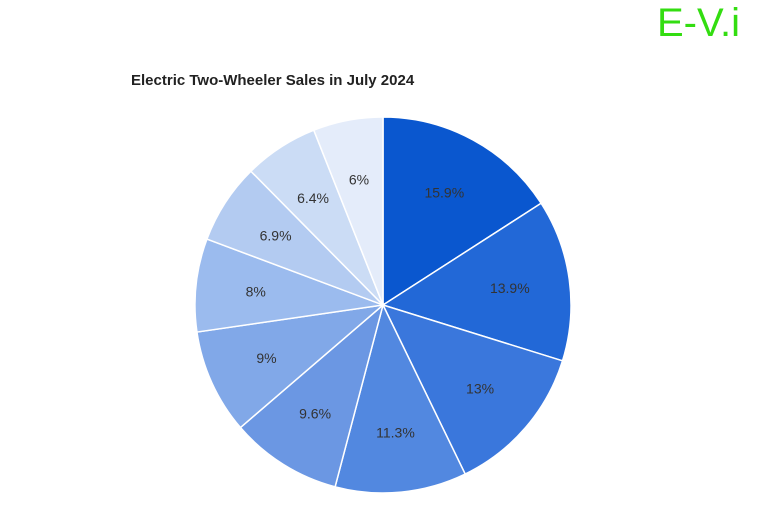 This screenshot has width=765, height=510. I want to click on pie-slice-label-3: 13%, so click(480, 388).